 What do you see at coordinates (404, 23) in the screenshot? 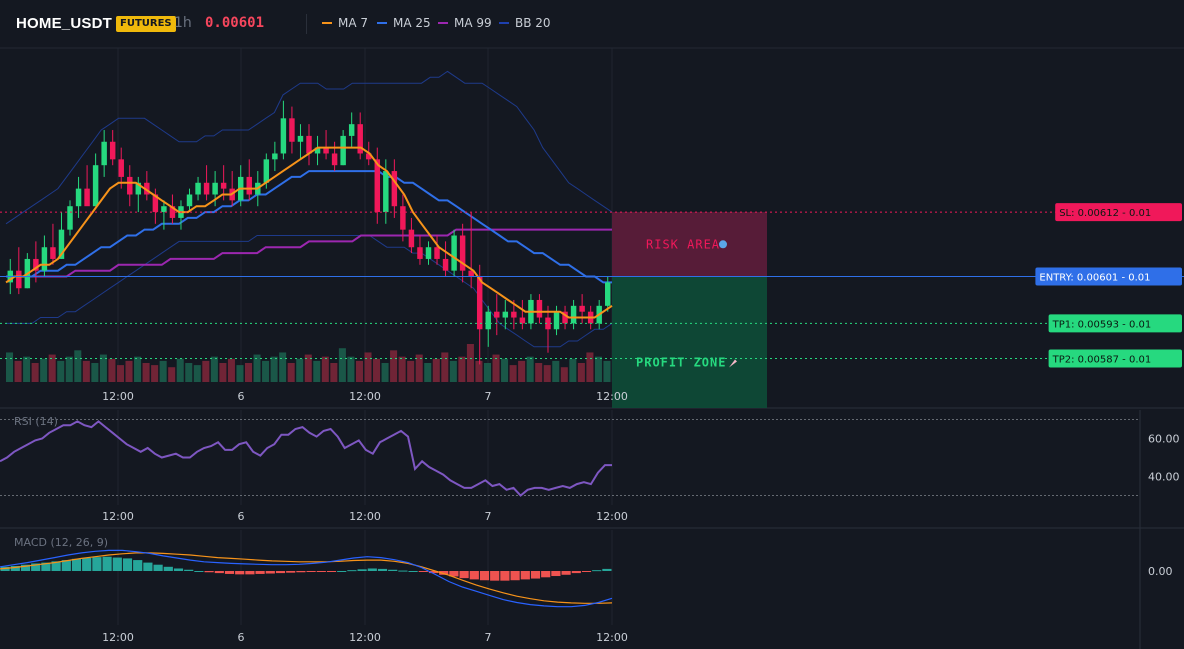
I see `legend-ma25: MA 25` at bounding box center [404, 23].